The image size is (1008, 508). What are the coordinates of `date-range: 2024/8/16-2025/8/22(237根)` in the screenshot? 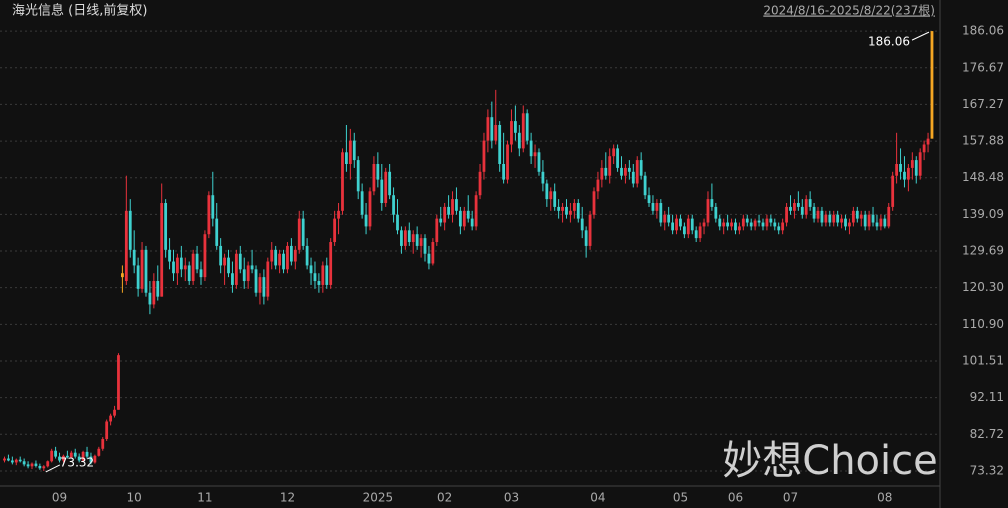 It's located at (849, 11).